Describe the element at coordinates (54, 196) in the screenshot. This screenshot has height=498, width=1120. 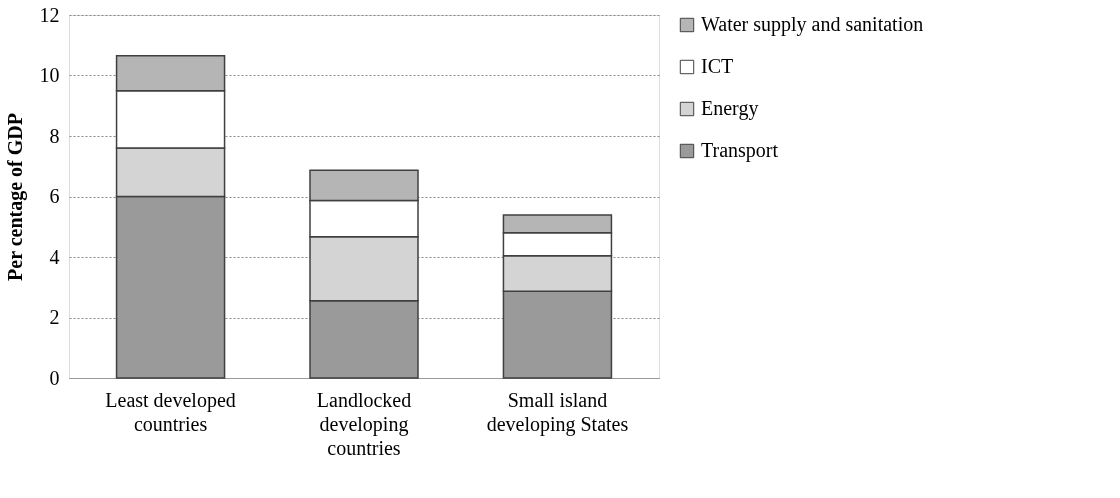
I see `y-tick-label: 6` at that location.